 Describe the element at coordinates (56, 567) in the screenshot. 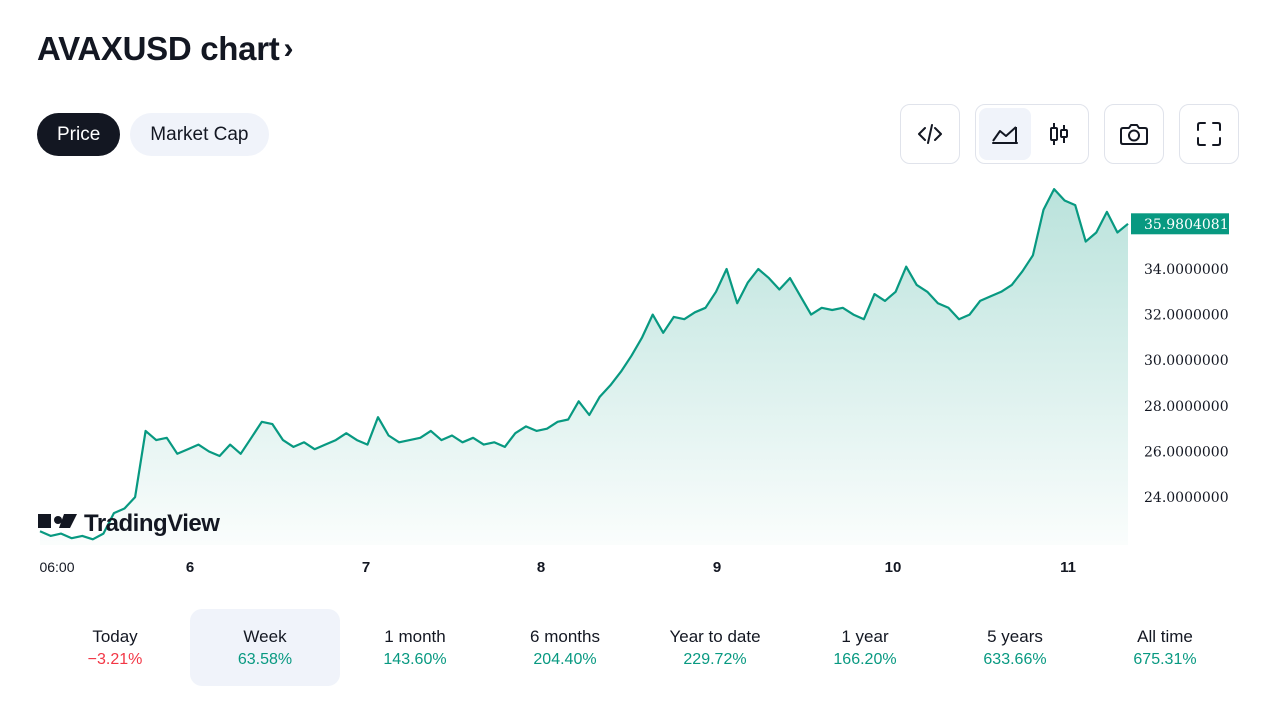

I see `x-tick-label: 06:00` at that location.